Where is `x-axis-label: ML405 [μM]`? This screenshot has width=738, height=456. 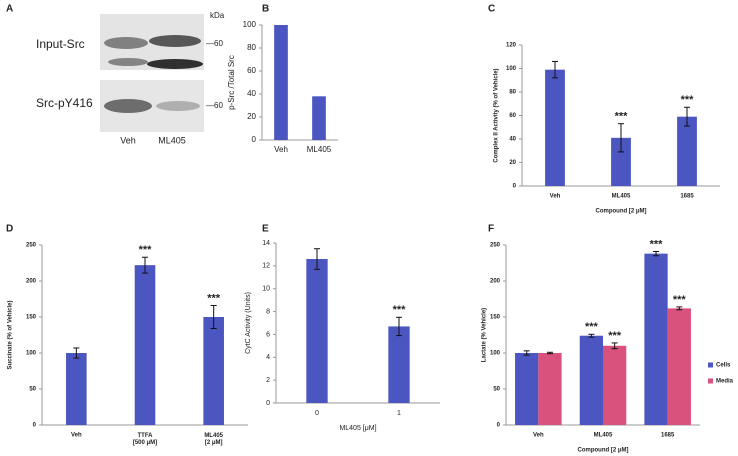
x-axis-label: ML405 [μM] is located at coordinates (357, 428).